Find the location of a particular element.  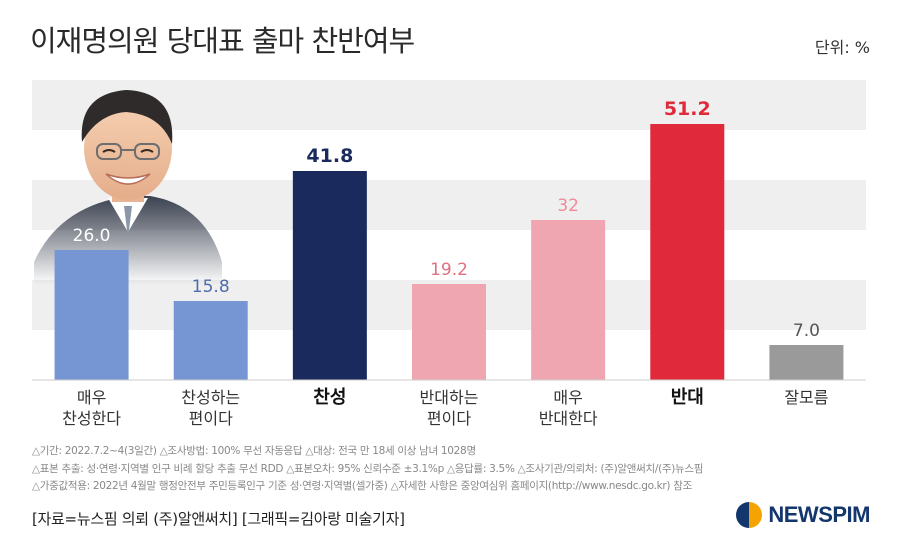

category-label: 찬성 is located at coordinates (329, 397).